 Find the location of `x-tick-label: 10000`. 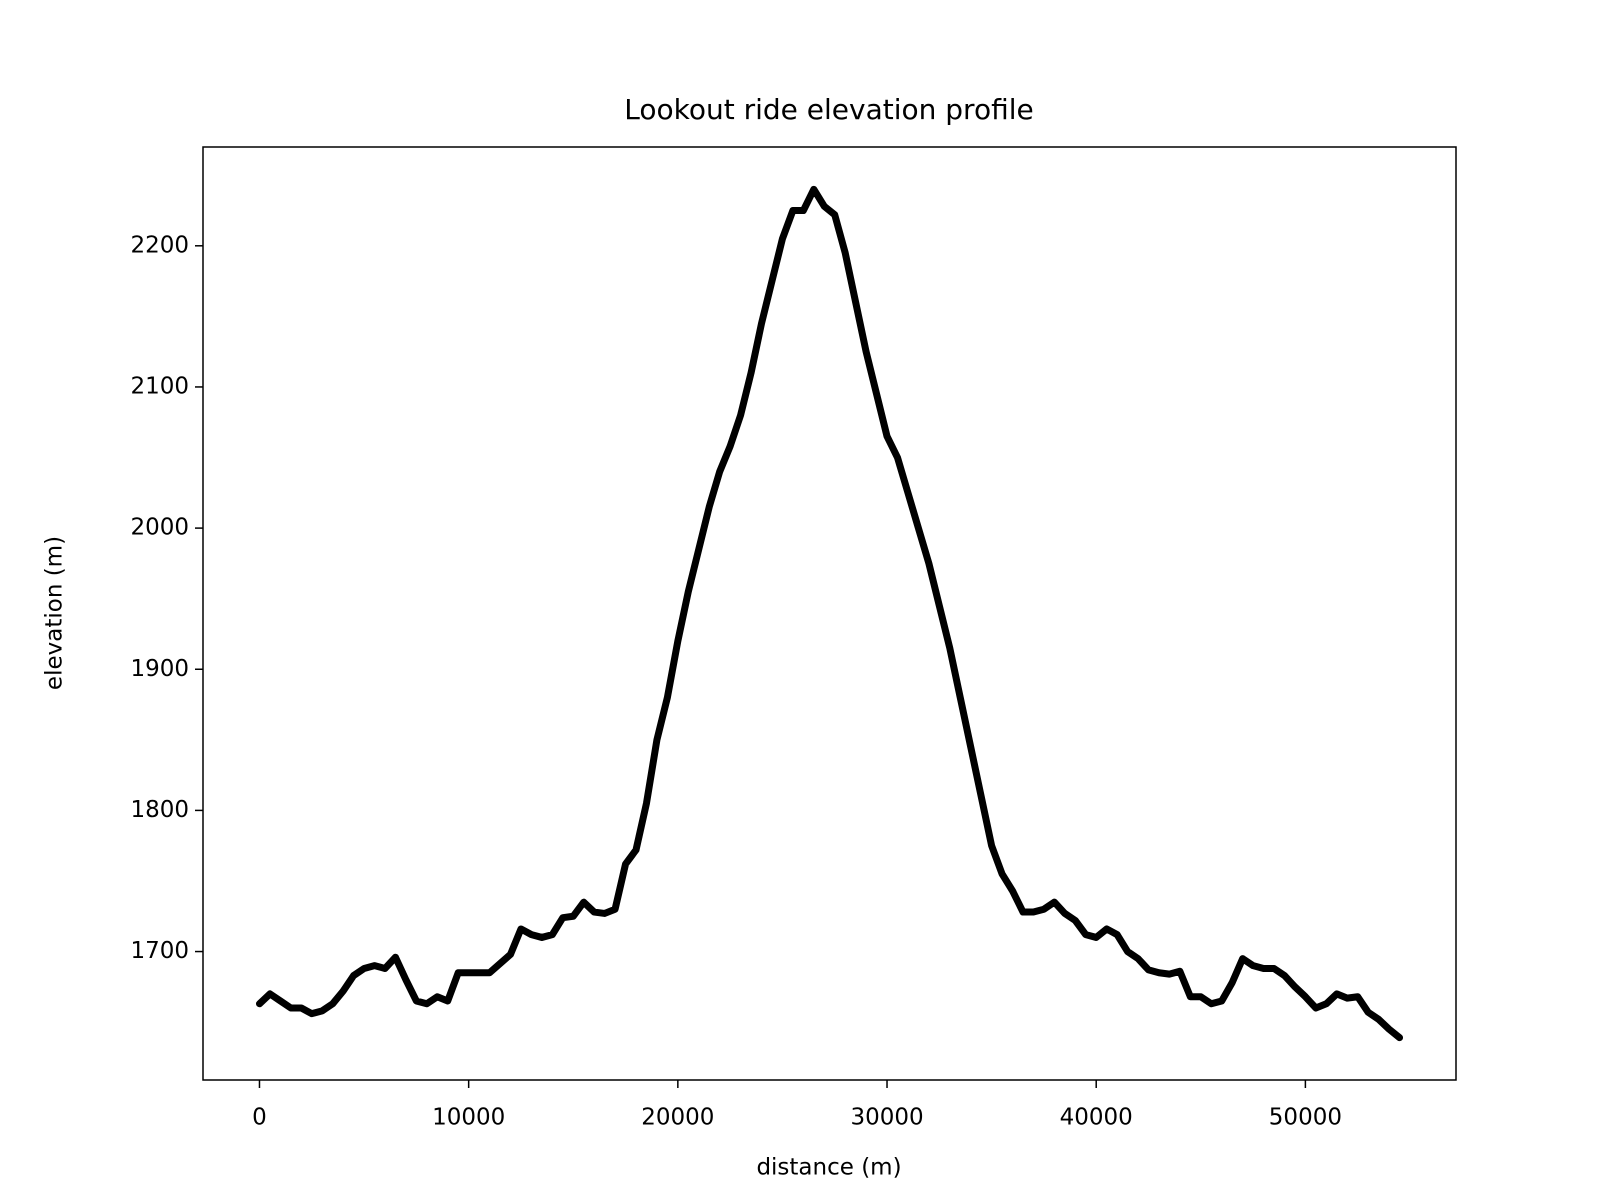

x-tick-label: 10000 is located at coordinates (468, 1118).